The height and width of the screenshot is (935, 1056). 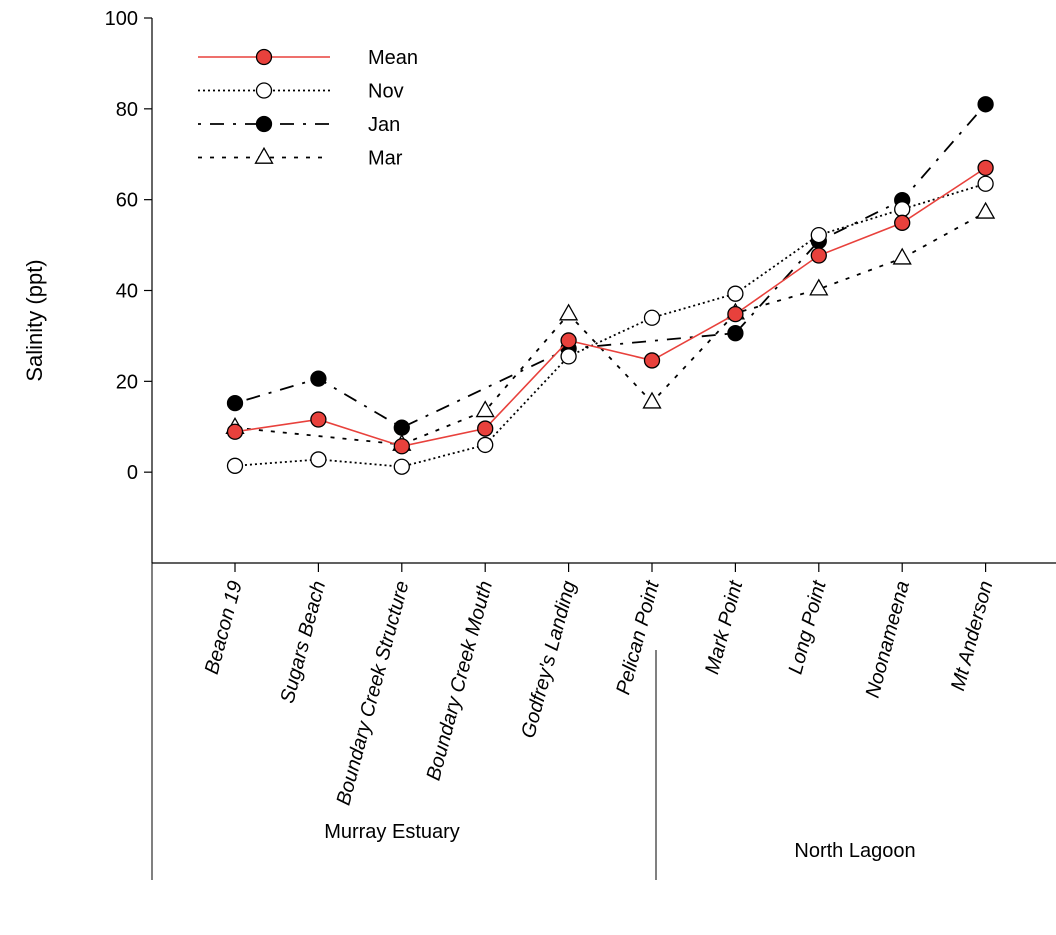 What do you see at coordinates (854, 851) in the screenshot?
I see `region-label: North Lagoon` at bounding box center [854, 851].